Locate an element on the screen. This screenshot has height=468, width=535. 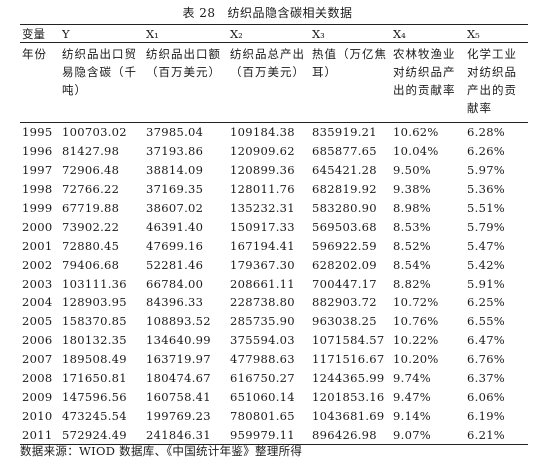
value-cell: 9.50% is located at coordinates (412, 170).